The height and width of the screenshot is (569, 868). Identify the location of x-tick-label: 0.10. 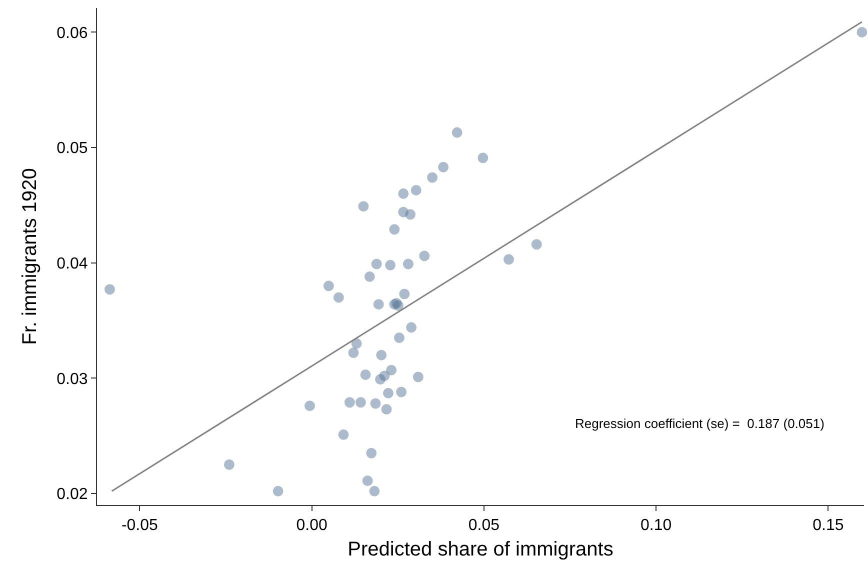
(656, 525).